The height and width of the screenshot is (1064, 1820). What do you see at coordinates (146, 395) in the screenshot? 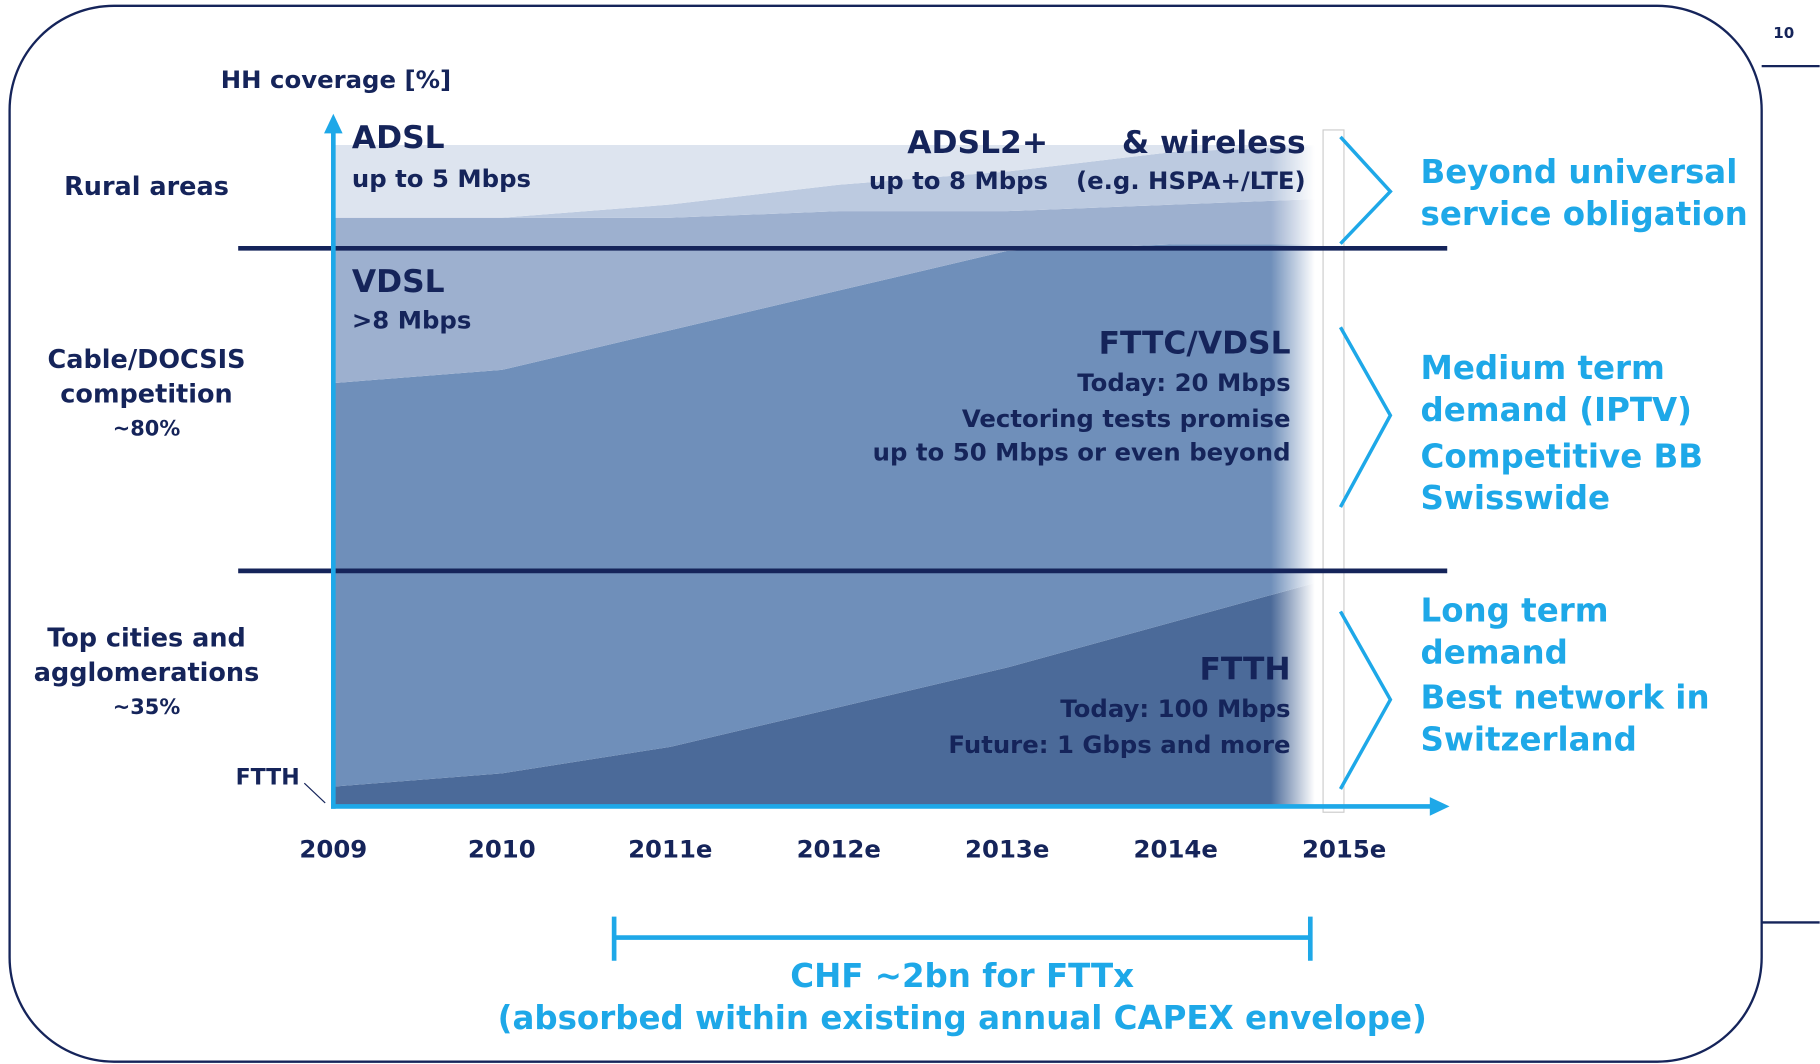
I see `region-label: competition` at bounding box center [146, 395].